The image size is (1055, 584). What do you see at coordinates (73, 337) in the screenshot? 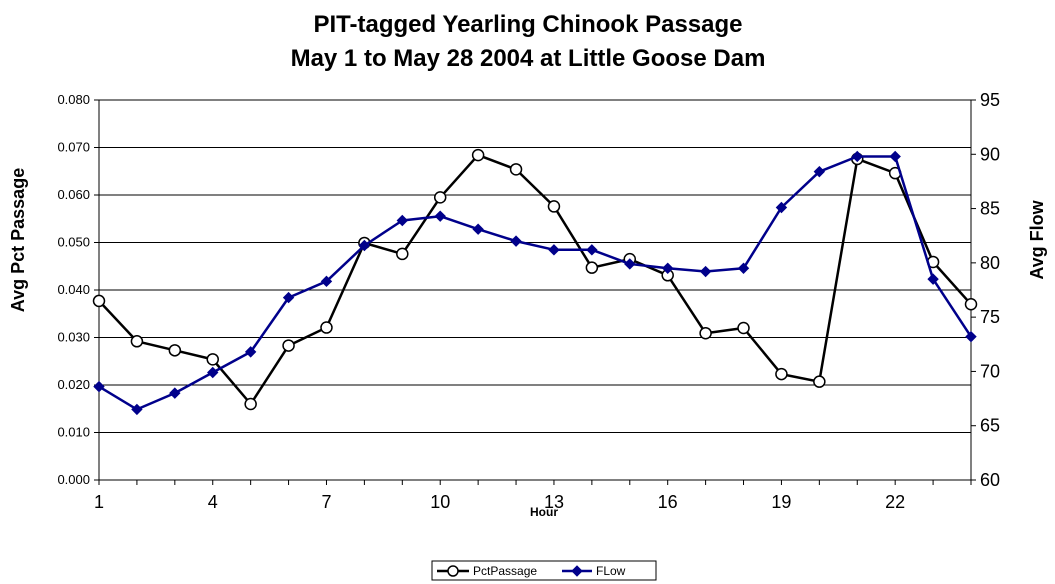
I see `y-tick-label: 0.030` at bounding box center [73, 337].